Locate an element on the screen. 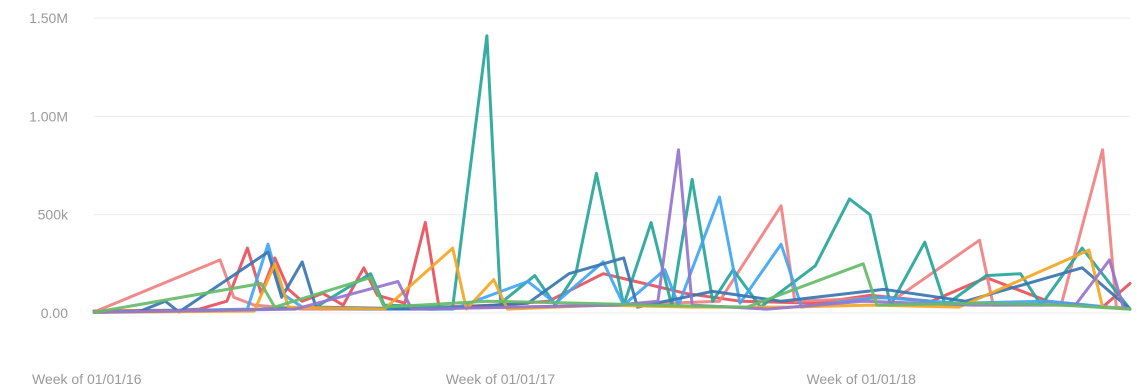 This screenshot has width=1138, height=390. x-tick-label-2: Week of 01/01/18 is located at coordinates (861, 379).